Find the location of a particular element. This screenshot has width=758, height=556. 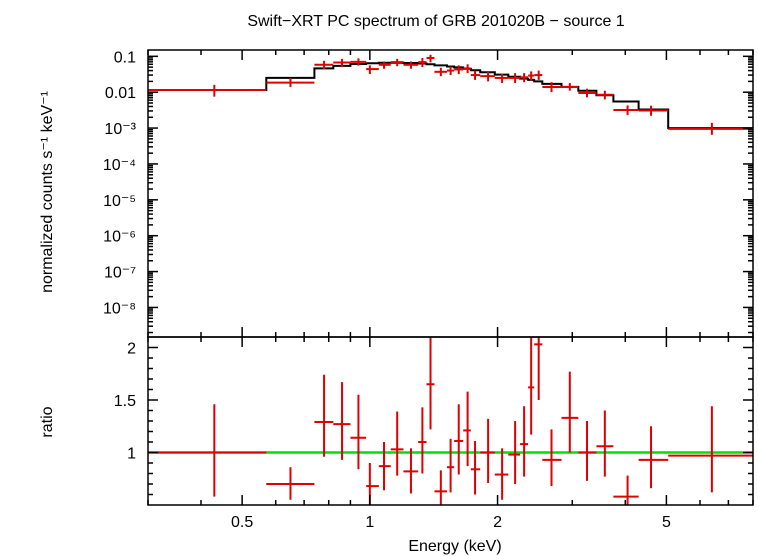

top-y-tick-label: 10⁻⁴ is located at coordinates (119, 165).